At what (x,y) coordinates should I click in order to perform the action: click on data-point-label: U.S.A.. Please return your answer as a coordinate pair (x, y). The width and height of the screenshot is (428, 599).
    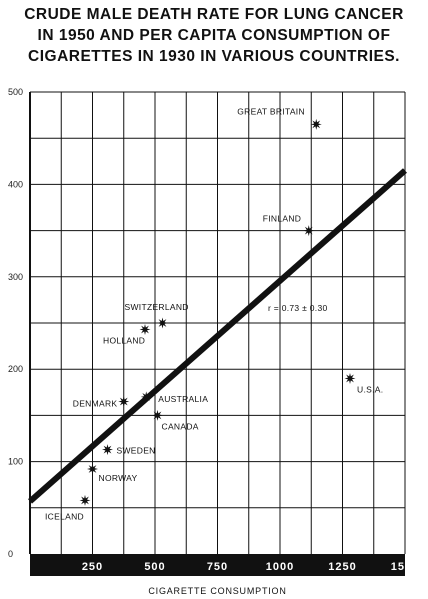
    Looking at the image, I should click on (370, 389).